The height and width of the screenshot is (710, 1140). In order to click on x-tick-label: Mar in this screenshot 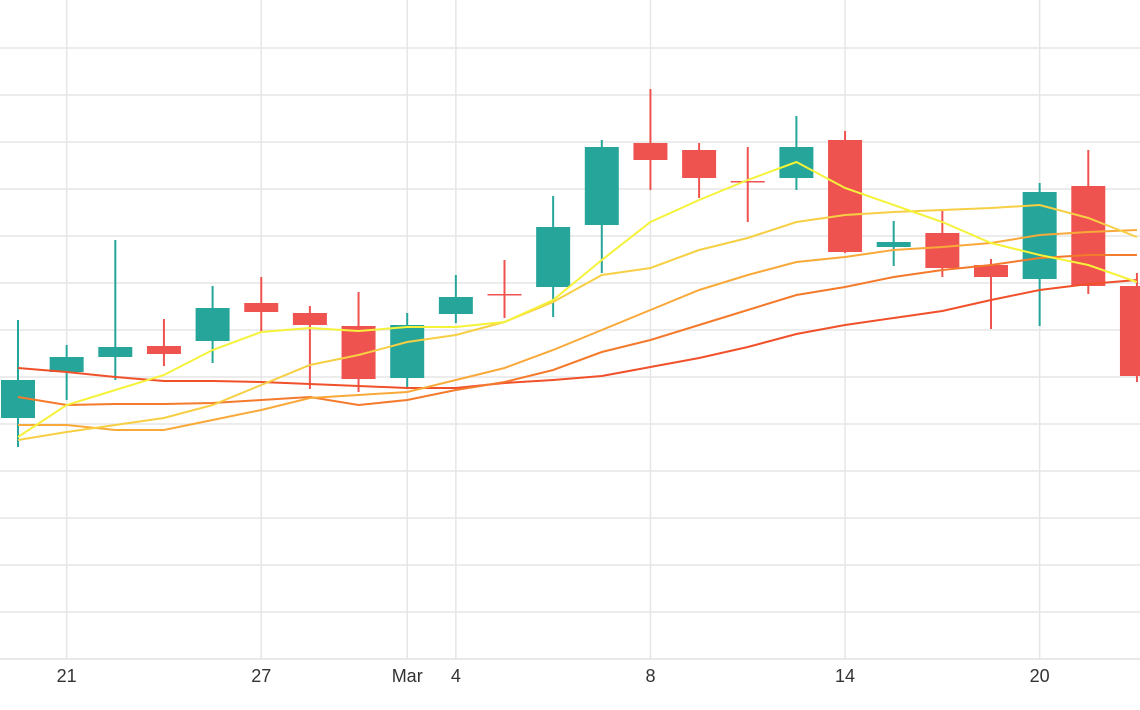, I will do `click(407, 676)`.